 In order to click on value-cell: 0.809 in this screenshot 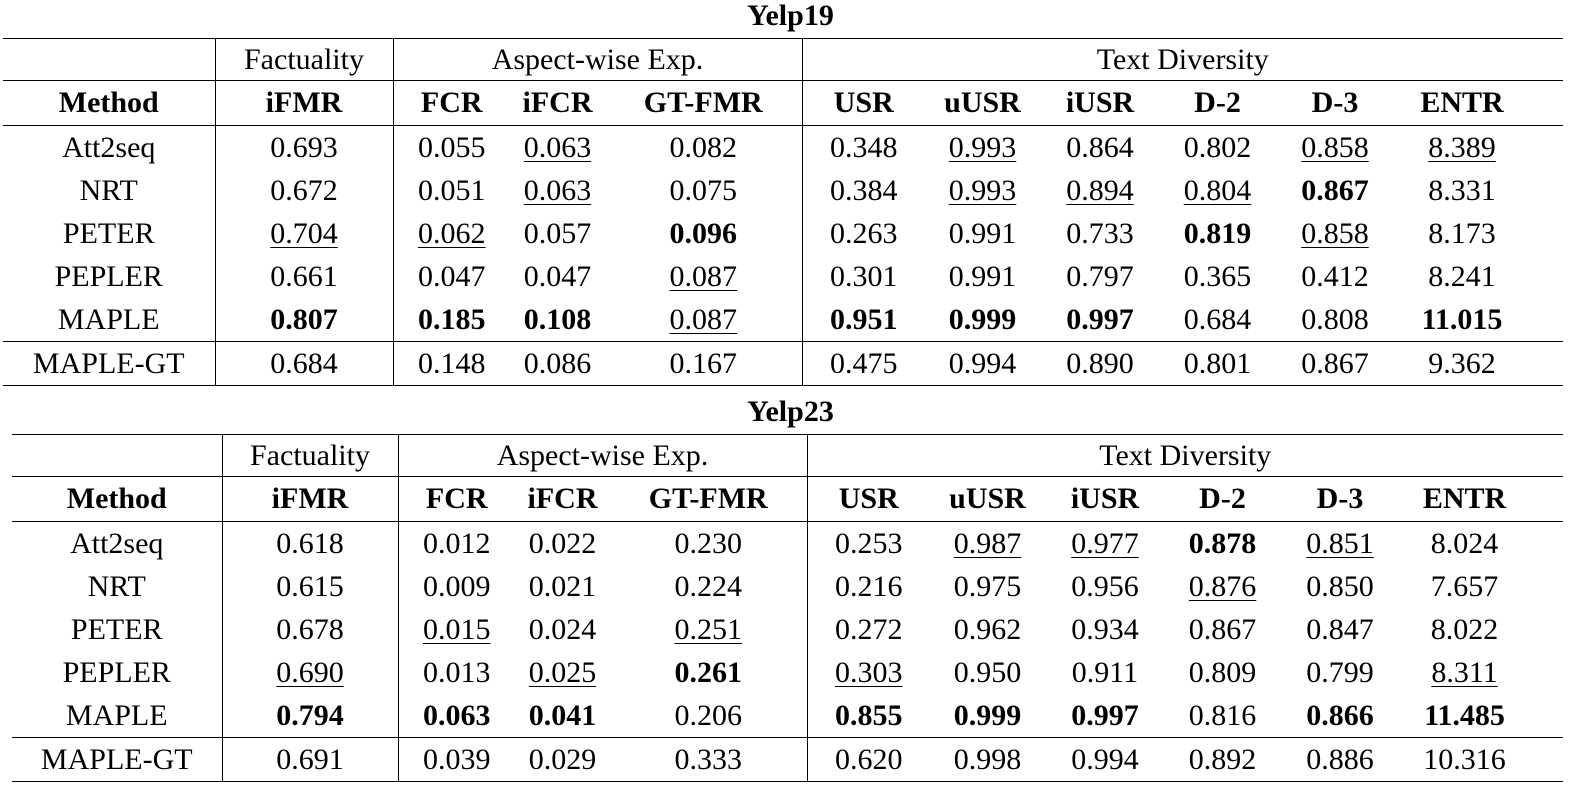, I will do `click(1222, 672)`.